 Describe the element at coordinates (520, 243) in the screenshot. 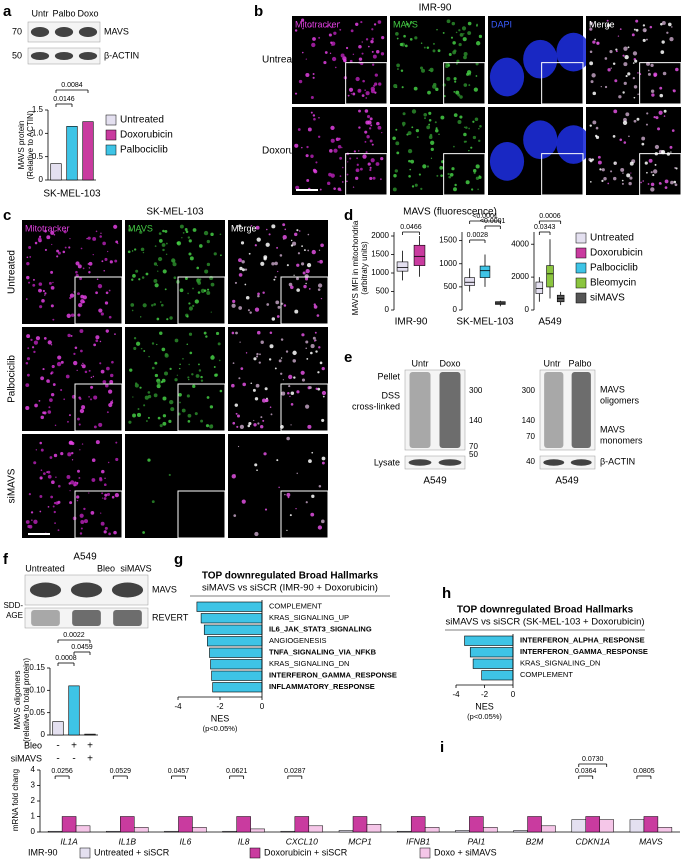

I see `y-tick-label: 4000` at that location.